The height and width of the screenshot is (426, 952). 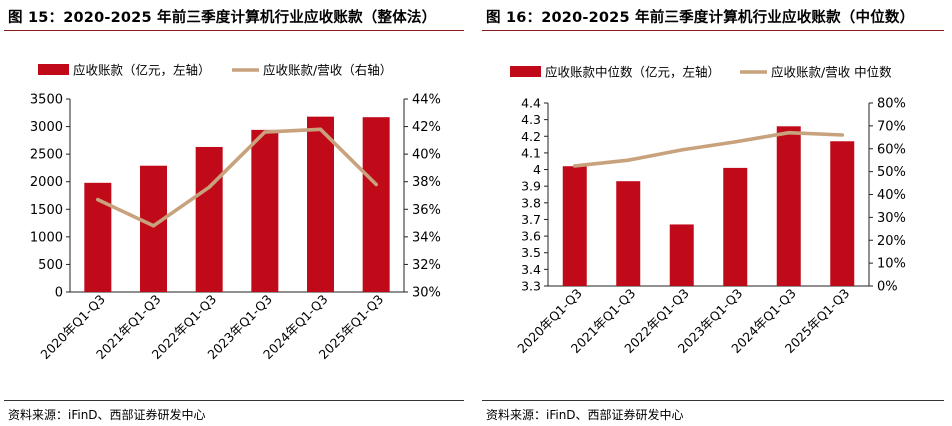 What do you see at coordinates (426, 237) in the screenshot?
I see `right-tick-label: 34%` at bounding box center [426, 237].